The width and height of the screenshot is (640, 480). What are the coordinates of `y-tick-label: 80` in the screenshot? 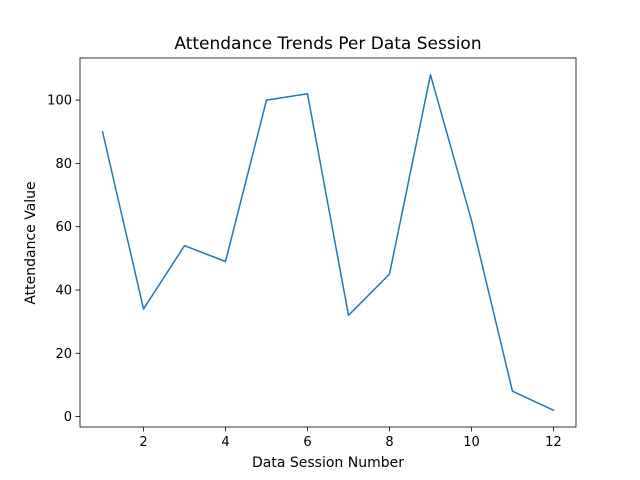 It's located at (63, 164).